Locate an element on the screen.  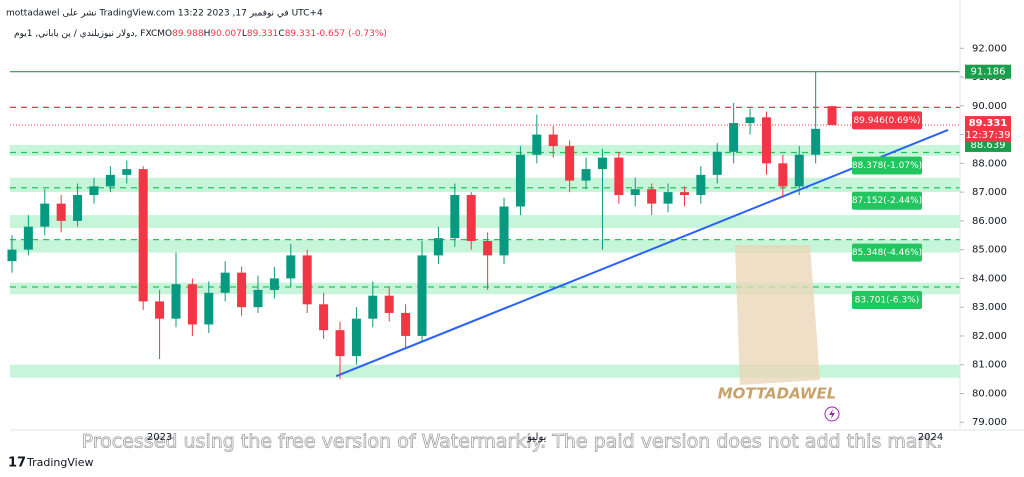
ohlc-key: O is located at coordinates (168, 34).